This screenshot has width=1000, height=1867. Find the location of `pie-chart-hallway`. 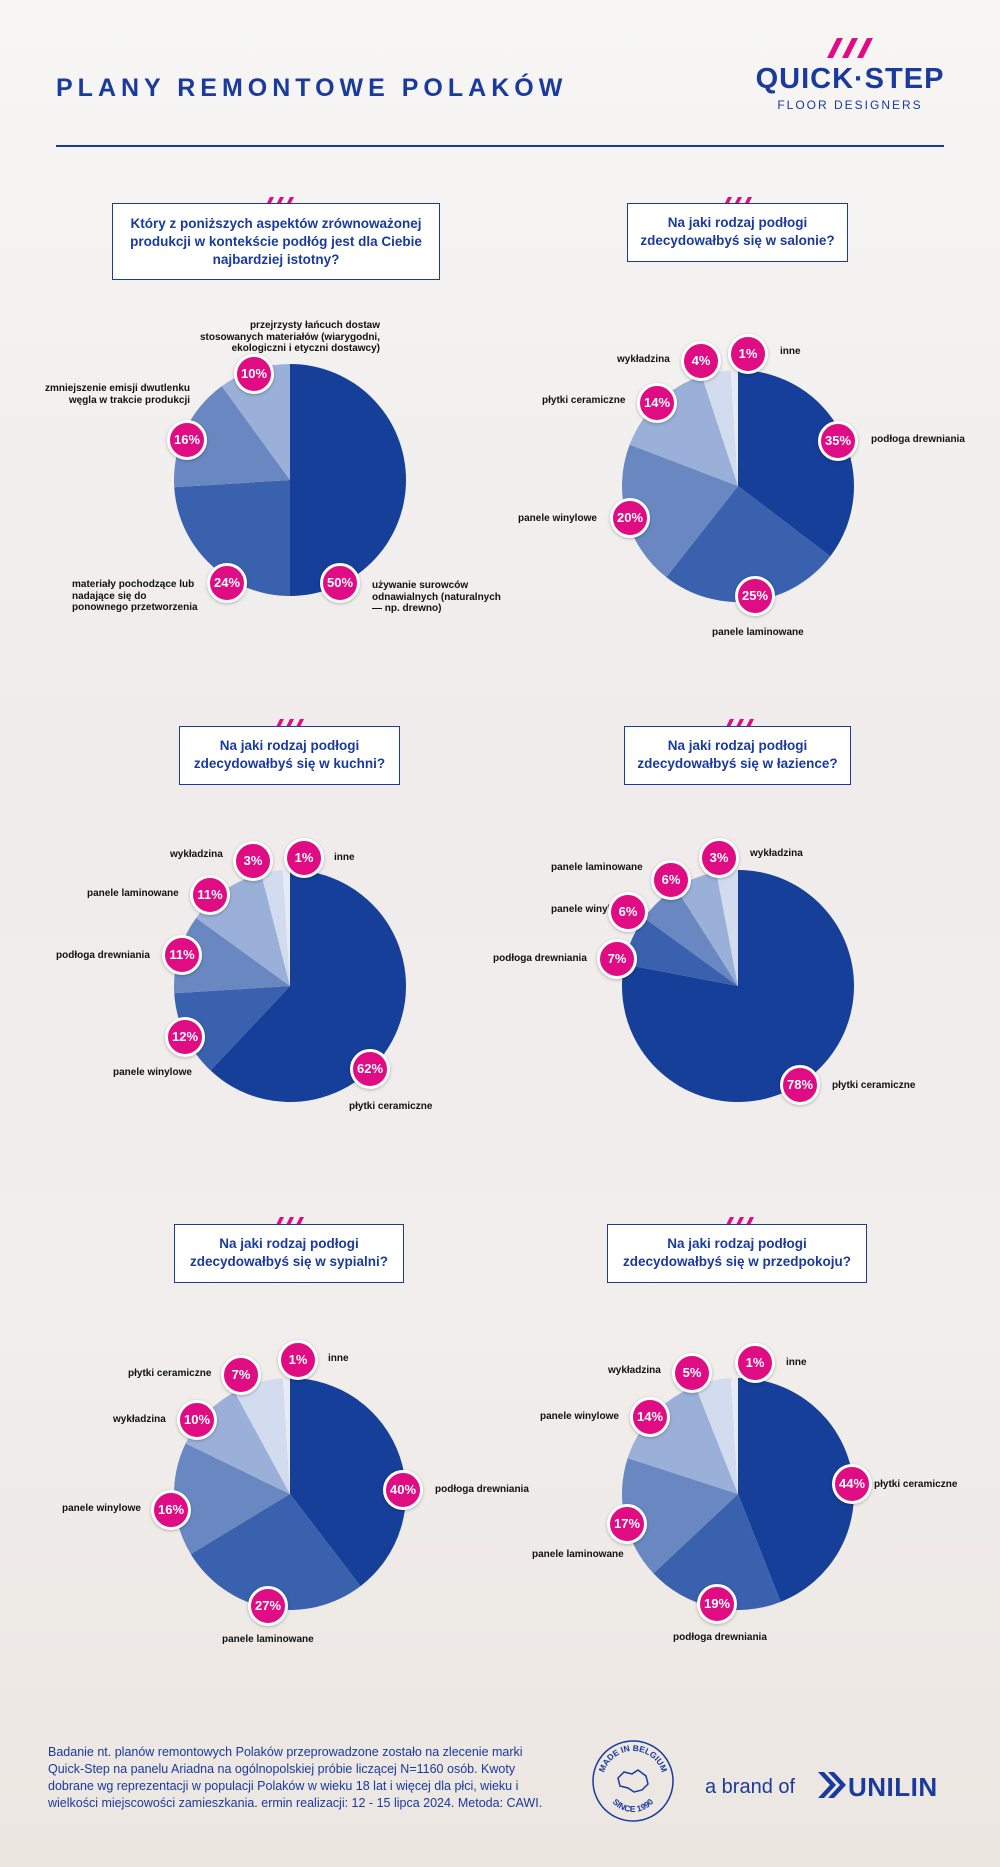

pie-chart-hallway is located at coordinates (738, 1494).